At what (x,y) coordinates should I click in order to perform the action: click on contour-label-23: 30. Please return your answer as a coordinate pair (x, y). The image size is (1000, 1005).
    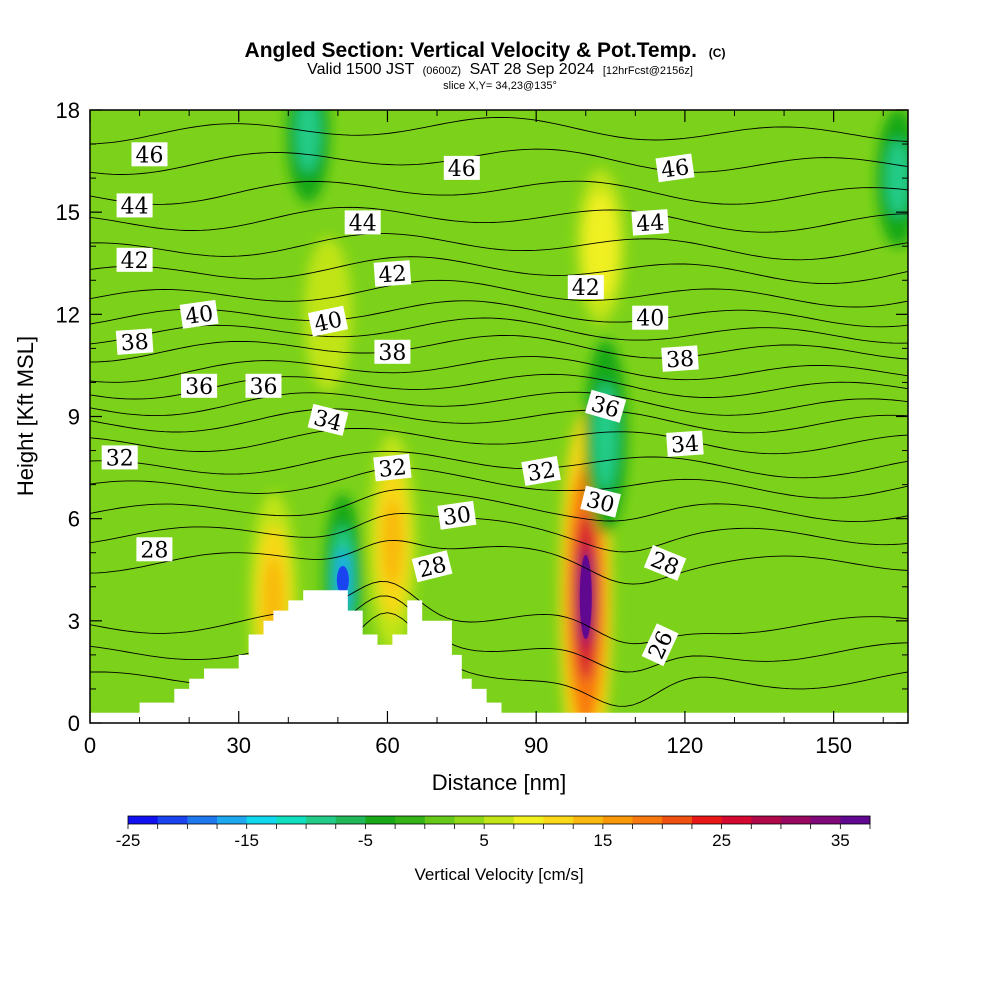
    Looking at the image, I should click on (457, 515).